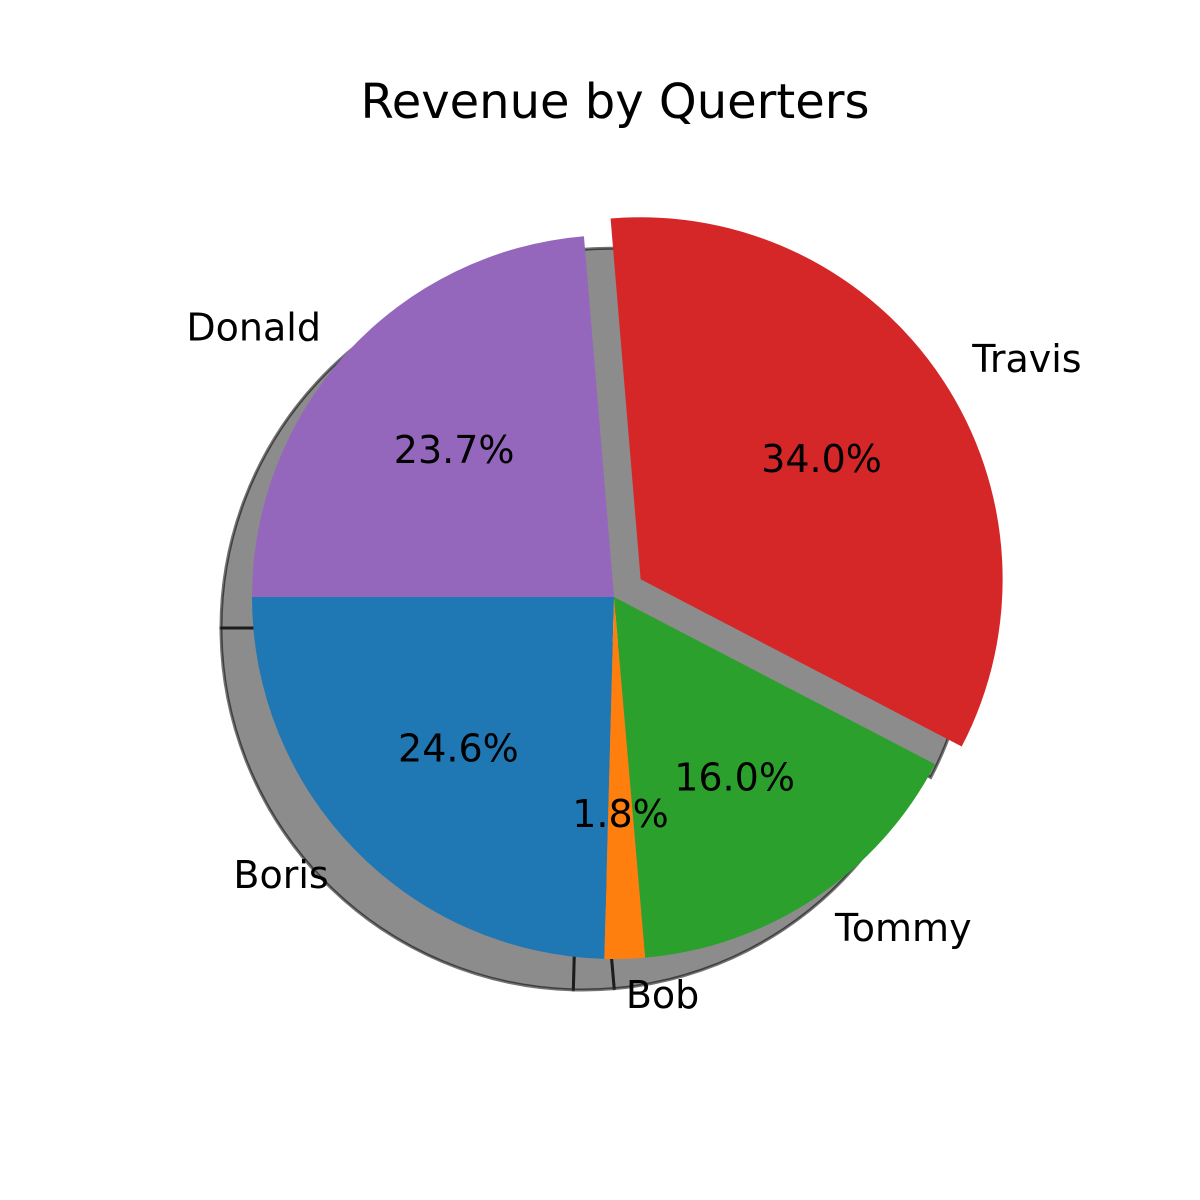 The width and height of the screenshot is (1200, 1200). I want to click on pct-label-tommy: 16.0%, so click(734, 778).